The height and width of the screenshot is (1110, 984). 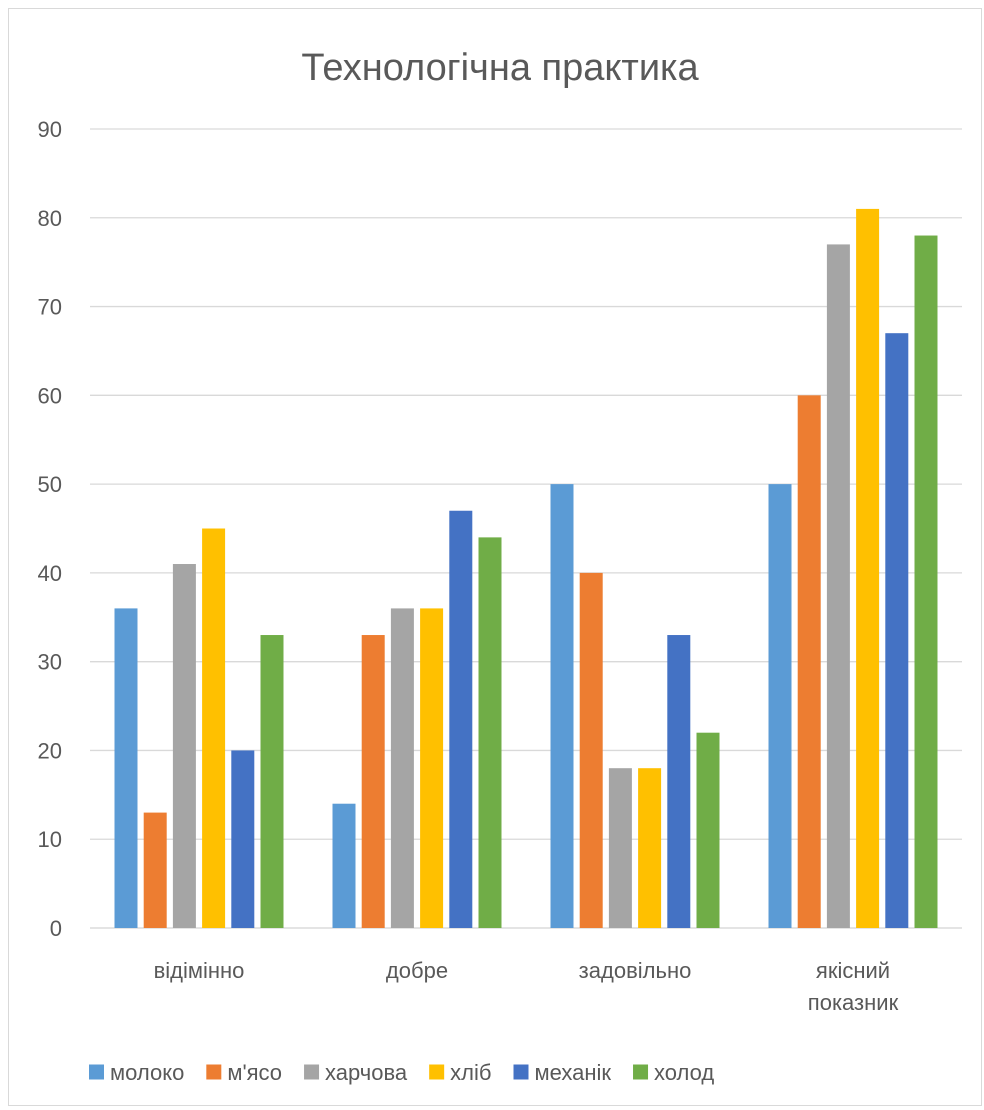 I want to click on y-tick-label: 80, so click(x=50, y=218).